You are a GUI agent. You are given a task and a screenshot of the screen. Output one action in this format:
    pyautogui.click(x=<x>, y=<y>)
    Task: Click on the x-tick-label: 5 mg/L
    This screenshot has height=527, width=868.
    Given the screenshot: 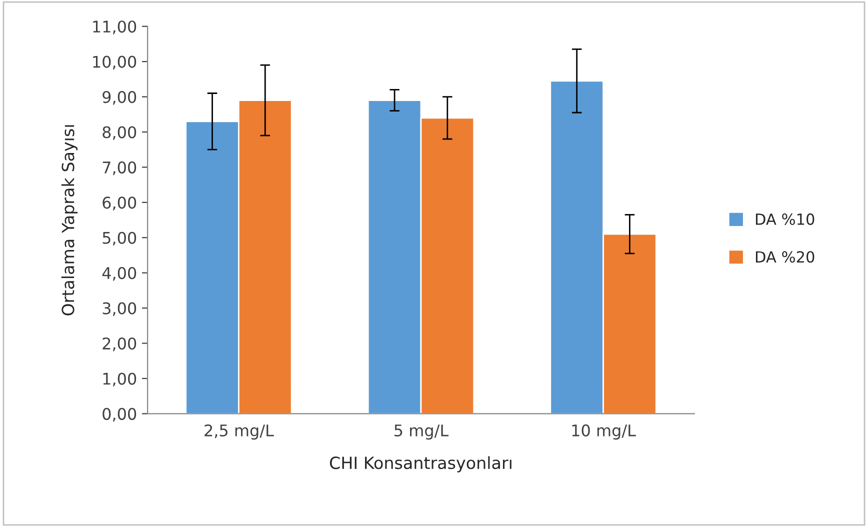 What is the action you would take?
    pyautogui.click(x=421, y=432)
    